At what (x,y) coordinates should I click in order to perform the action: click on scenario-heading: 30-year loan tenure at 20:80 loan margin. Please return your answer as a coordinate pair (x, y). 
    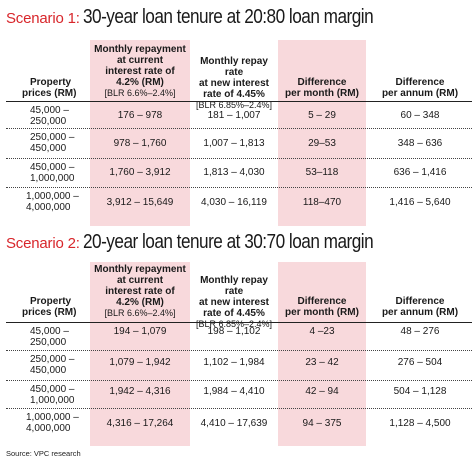
    Looking at the image, I should click on (228, 17).